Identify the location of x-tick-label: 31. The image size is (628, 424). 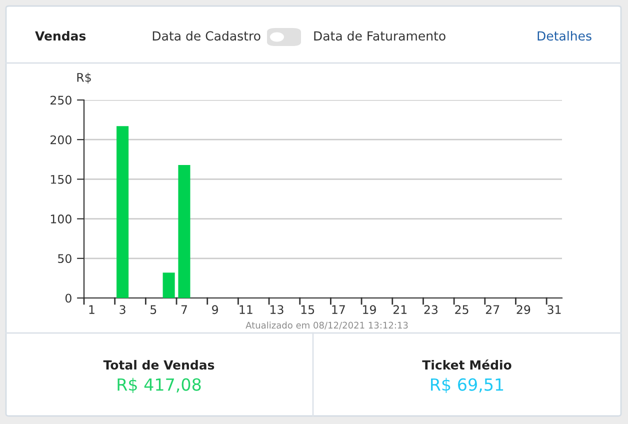
(554, 309).